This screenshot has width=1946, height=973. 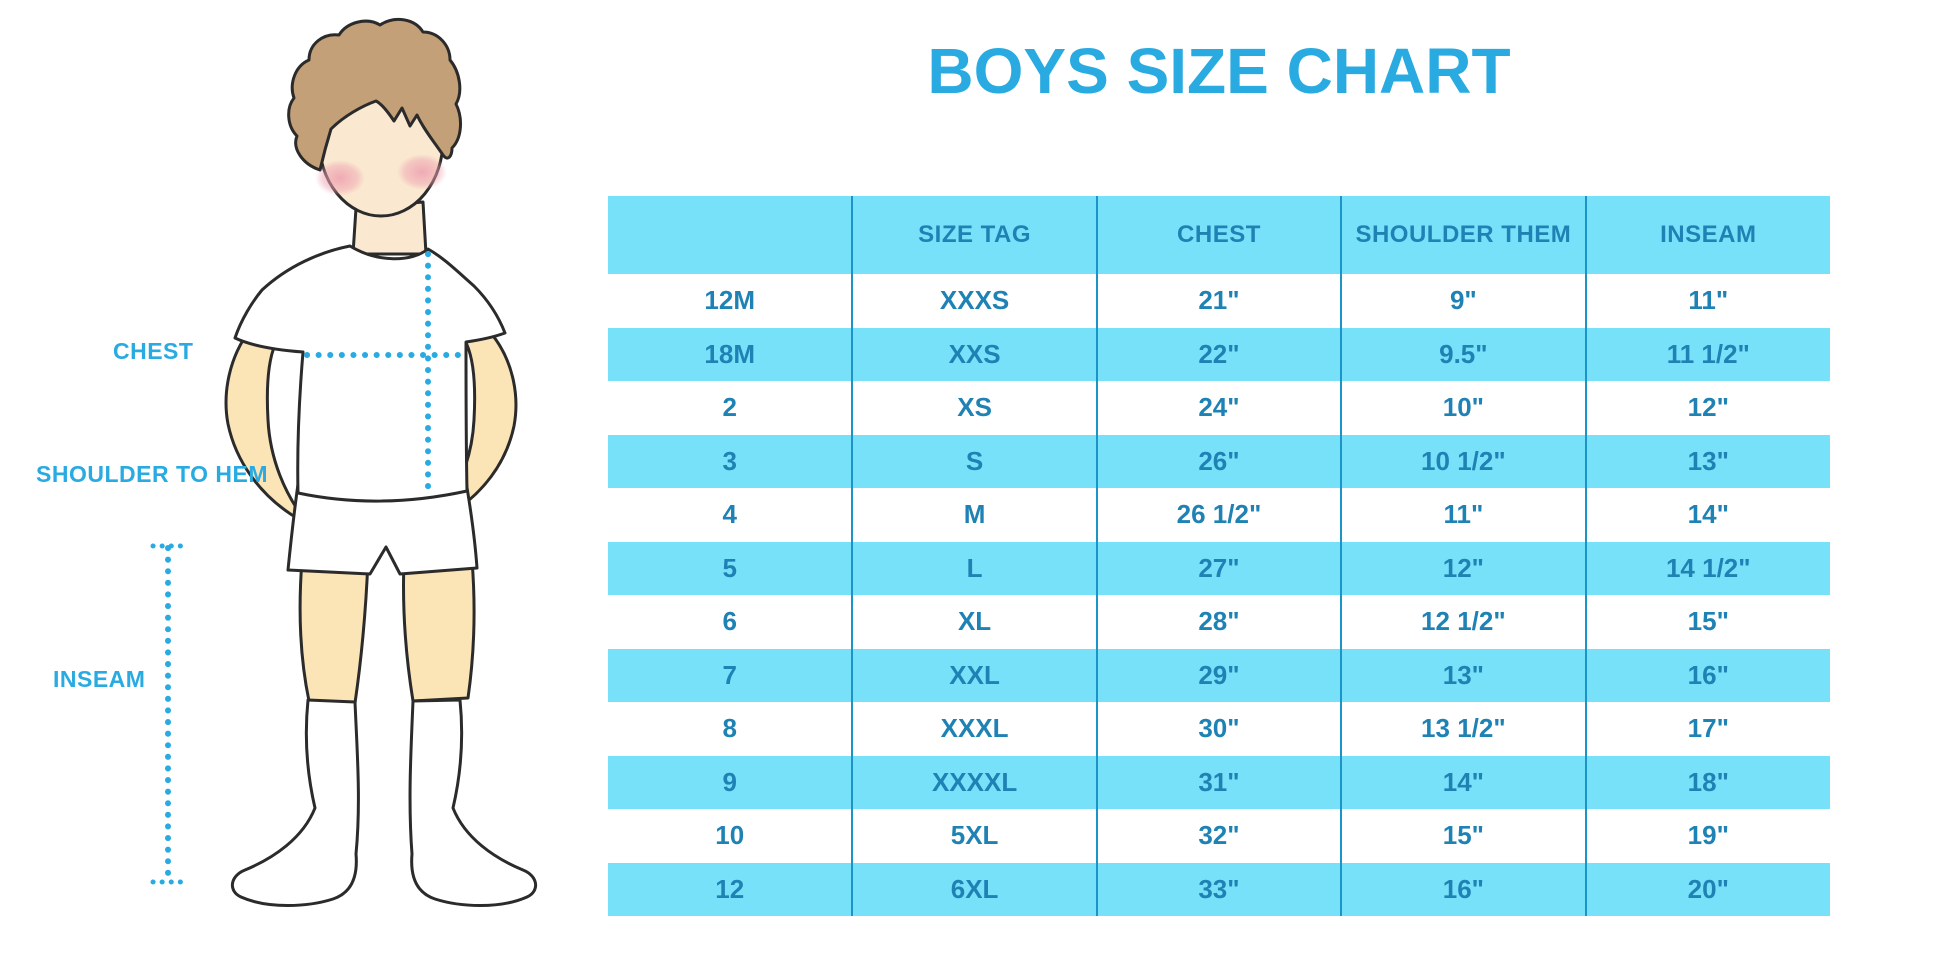 I want to click on cell-size: 12, so click(x=730, y=889).